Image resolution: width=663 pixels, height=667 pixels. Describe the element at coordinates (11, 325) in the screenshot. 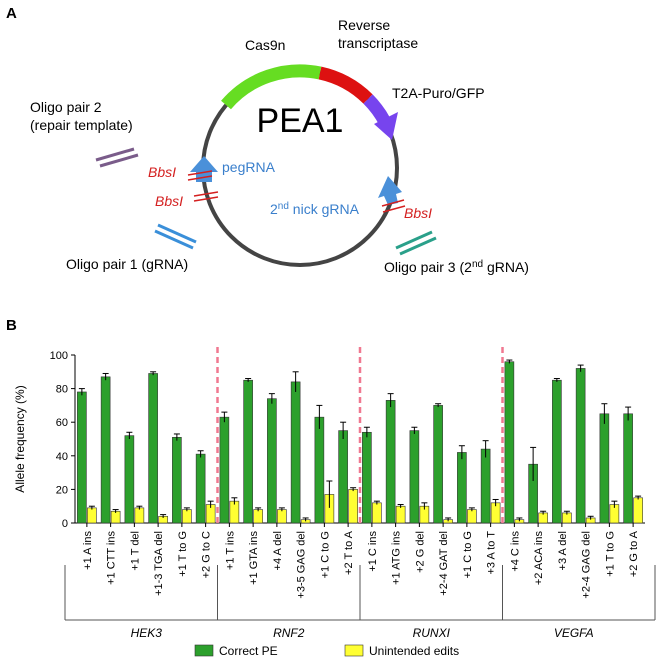

I see `panel-label: B` at that location.